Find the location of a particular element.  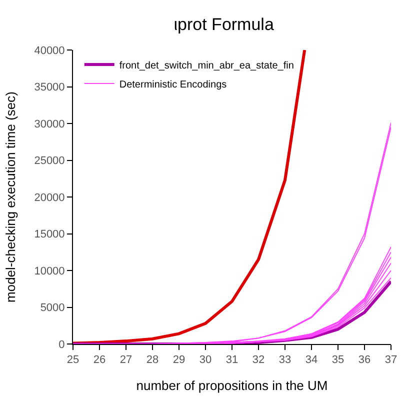

y-tick-label: 20000 is located at coordinates (49, 198).